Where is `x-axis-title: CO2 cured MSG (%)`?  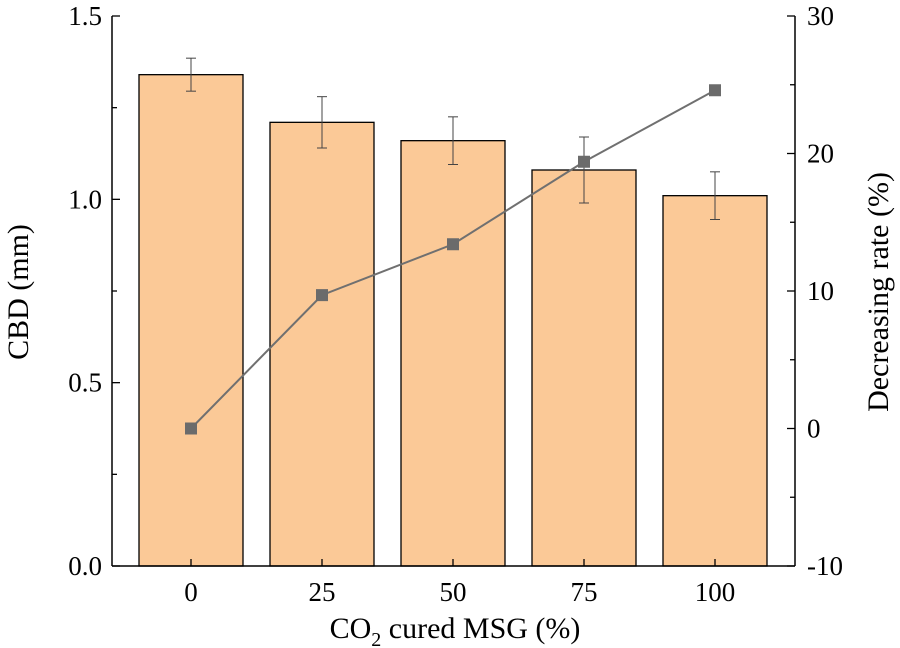
x-axis-title: CO2 cured MSG (%) is located at coordinates (455, 630).